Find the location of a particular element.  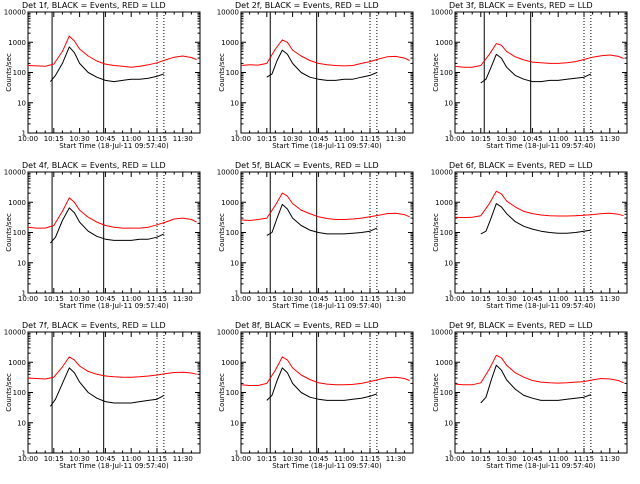

panel-title: Det 9f, BLACK = Events, RED = LLD is located at coordinates (521, 325).